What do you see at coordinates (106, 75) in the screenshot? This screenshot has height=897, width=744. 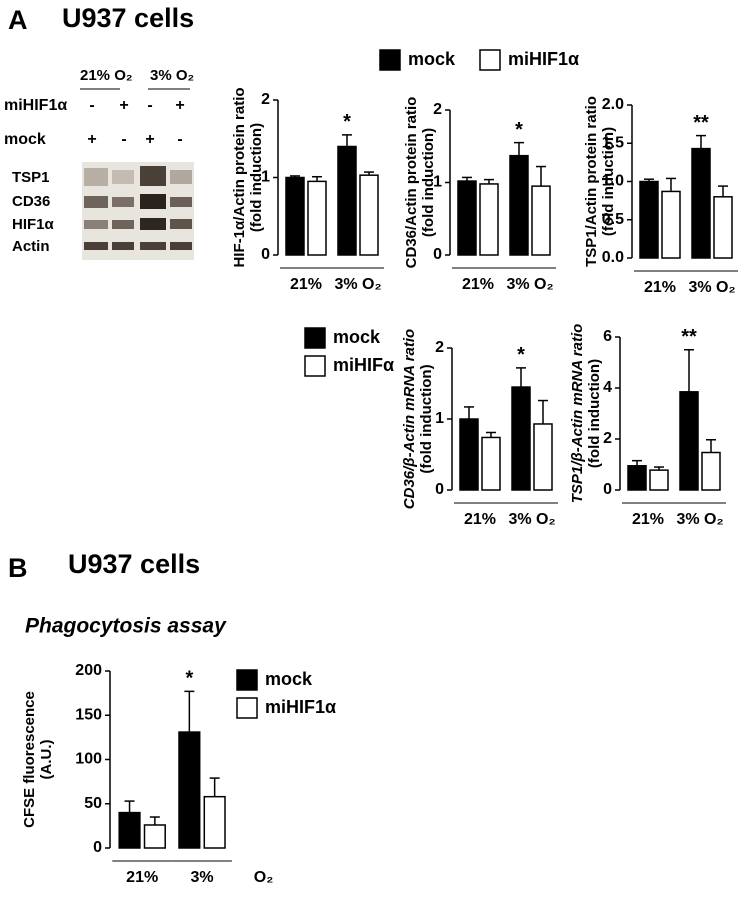 I see `blot-condition: 21% O₂` at bounding box center [106, 75].